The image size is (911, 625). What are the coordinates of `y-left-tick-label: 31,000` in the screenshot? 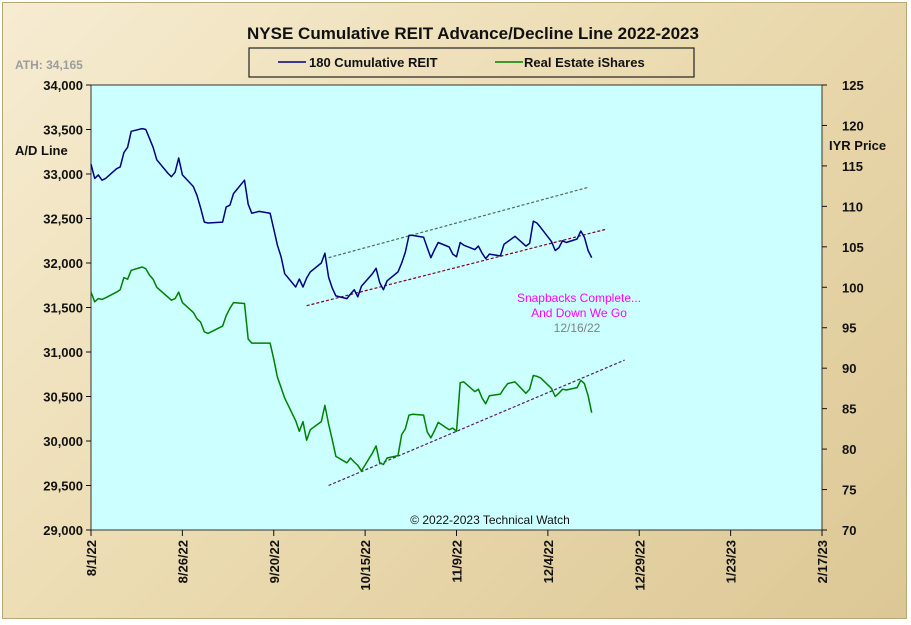 It's located at (63, 352).